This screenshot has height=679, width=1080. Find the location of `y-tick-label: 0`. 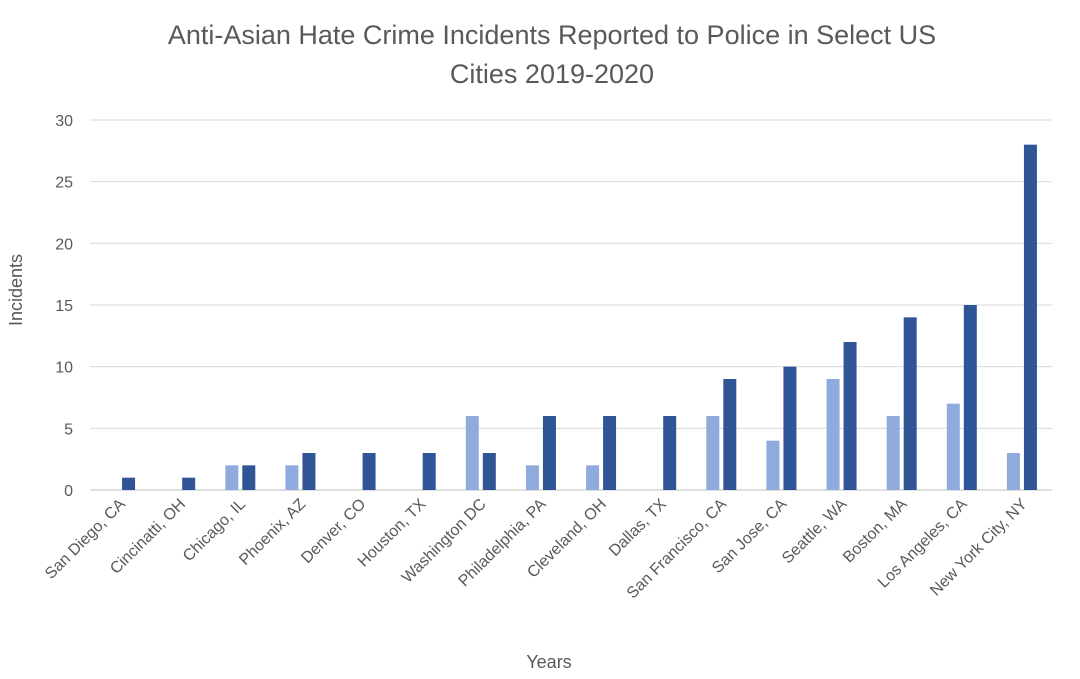

y-tick-label: 0 is located at coordinates (68, 491).